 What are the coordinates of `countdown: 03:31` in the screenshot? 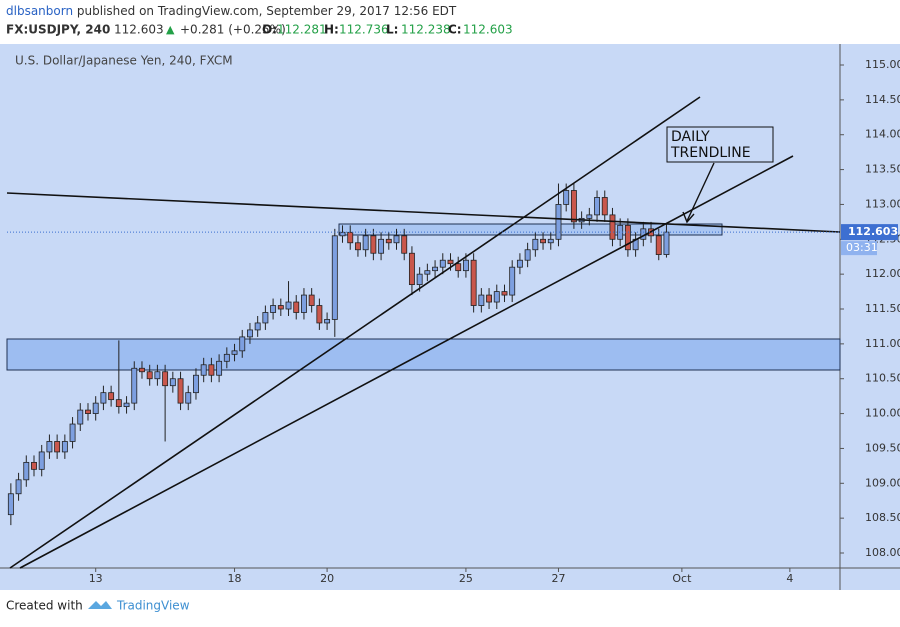 It's located at (862, 247).